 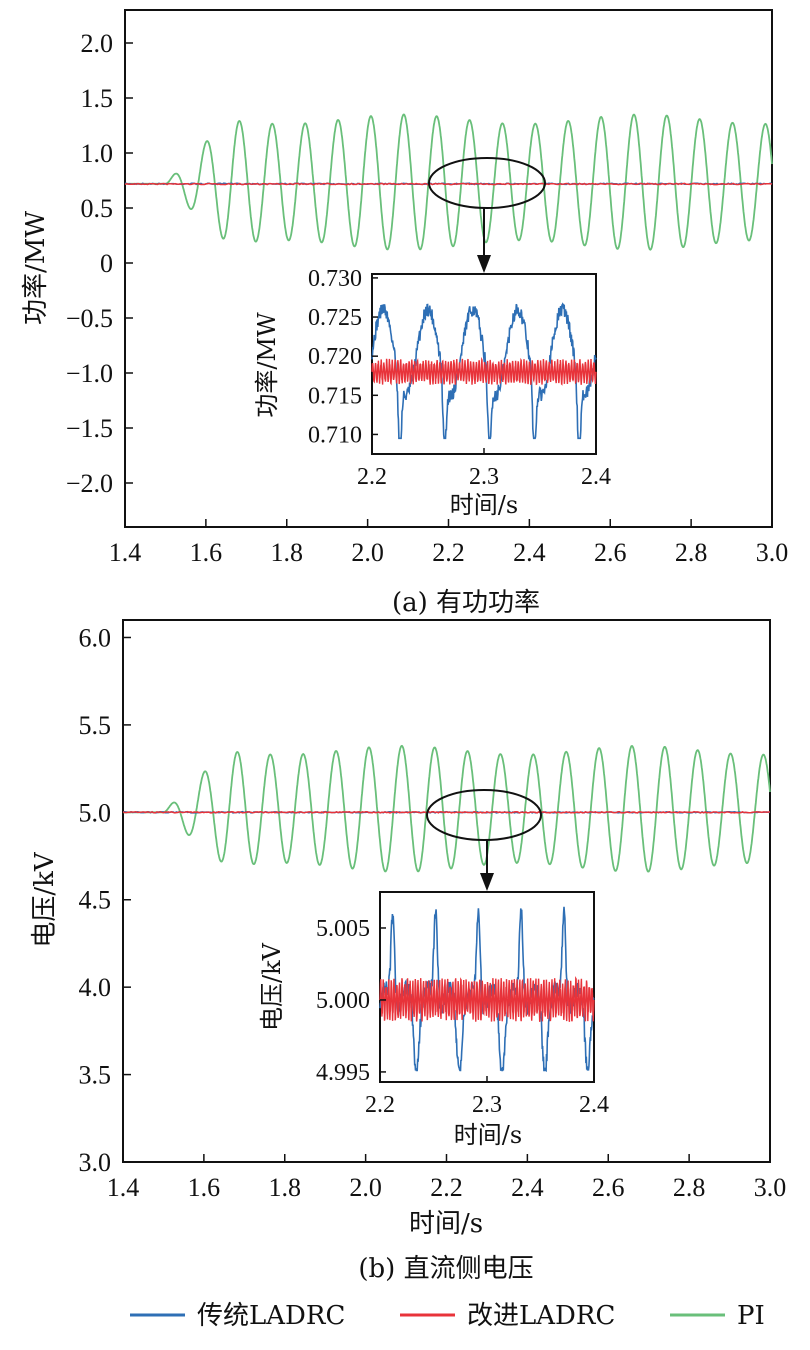 I want to click on legend: 传统LADRC 改进LADRC PI, so click(x=447, y=1316).